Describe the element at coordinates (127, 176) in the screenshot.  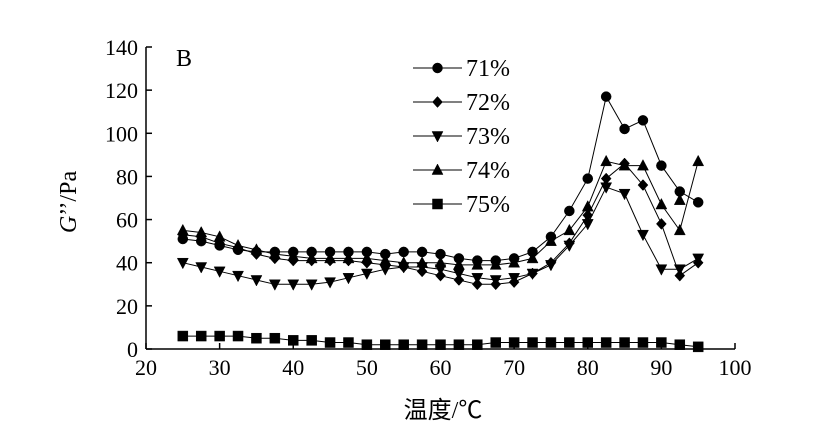
I see `y-tick-label: 80` at that location.